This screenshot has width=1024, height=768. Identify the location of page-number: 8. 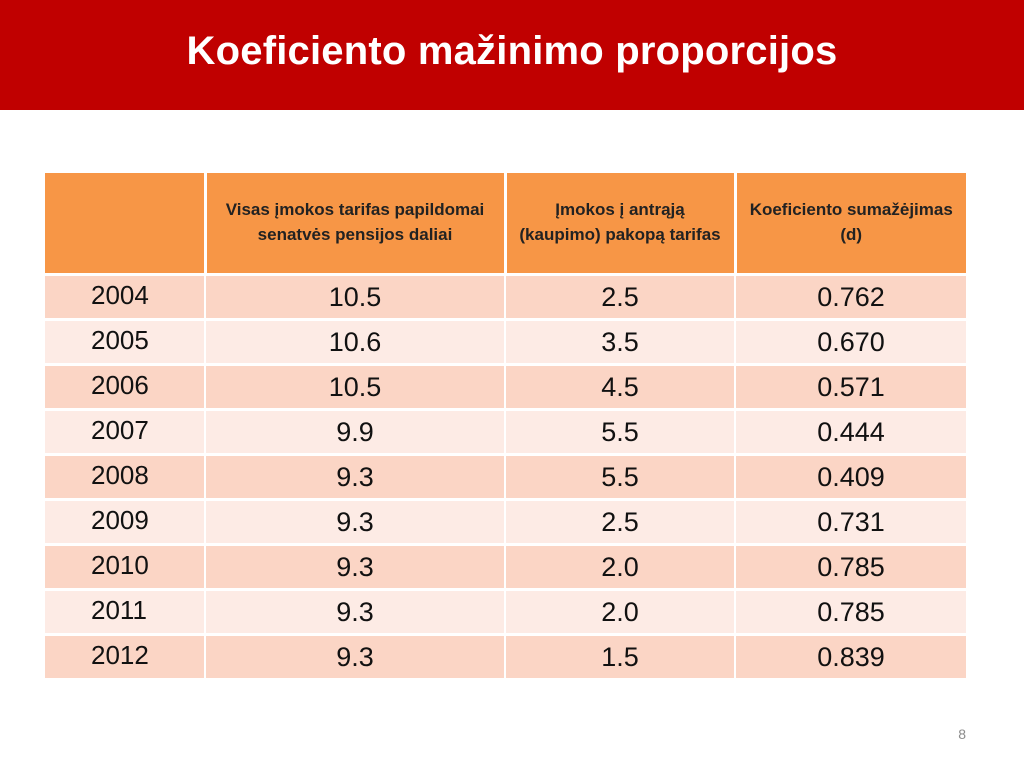
(962, 734).